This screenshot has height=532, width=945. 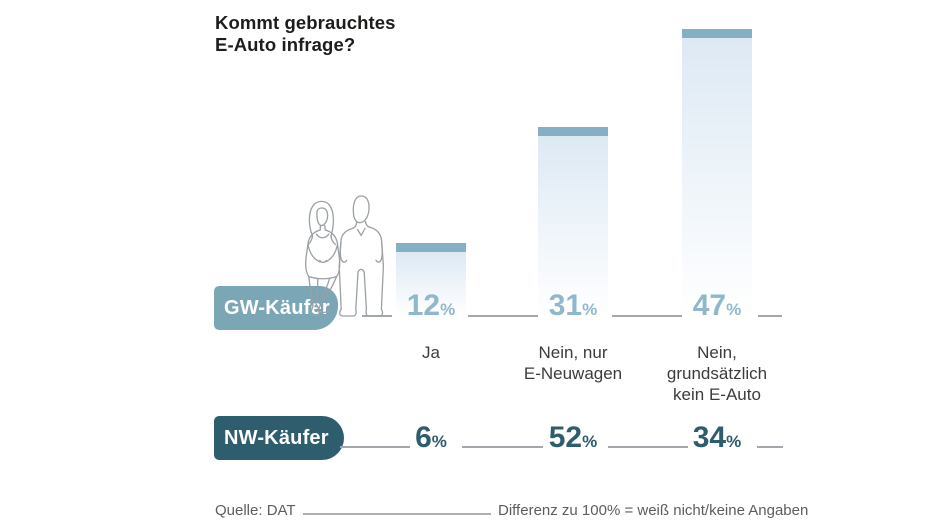 I want to click on nw-value-number: 34, so click(x=709, y=437).